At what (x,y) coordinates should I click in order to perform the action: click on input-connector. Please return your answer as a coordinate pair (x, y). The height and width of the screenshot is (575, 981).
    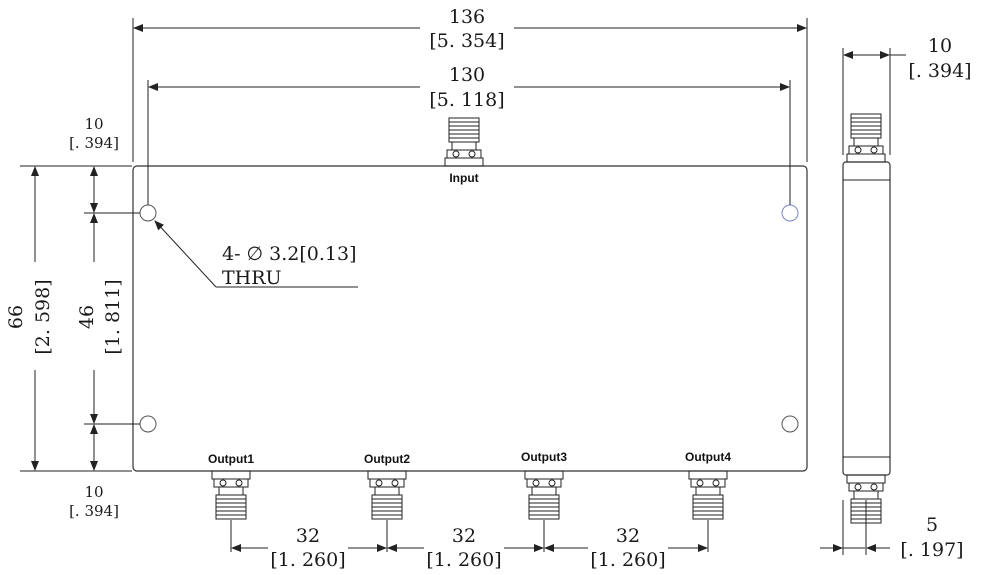
    Looking at the image, I should click on (464, 142).